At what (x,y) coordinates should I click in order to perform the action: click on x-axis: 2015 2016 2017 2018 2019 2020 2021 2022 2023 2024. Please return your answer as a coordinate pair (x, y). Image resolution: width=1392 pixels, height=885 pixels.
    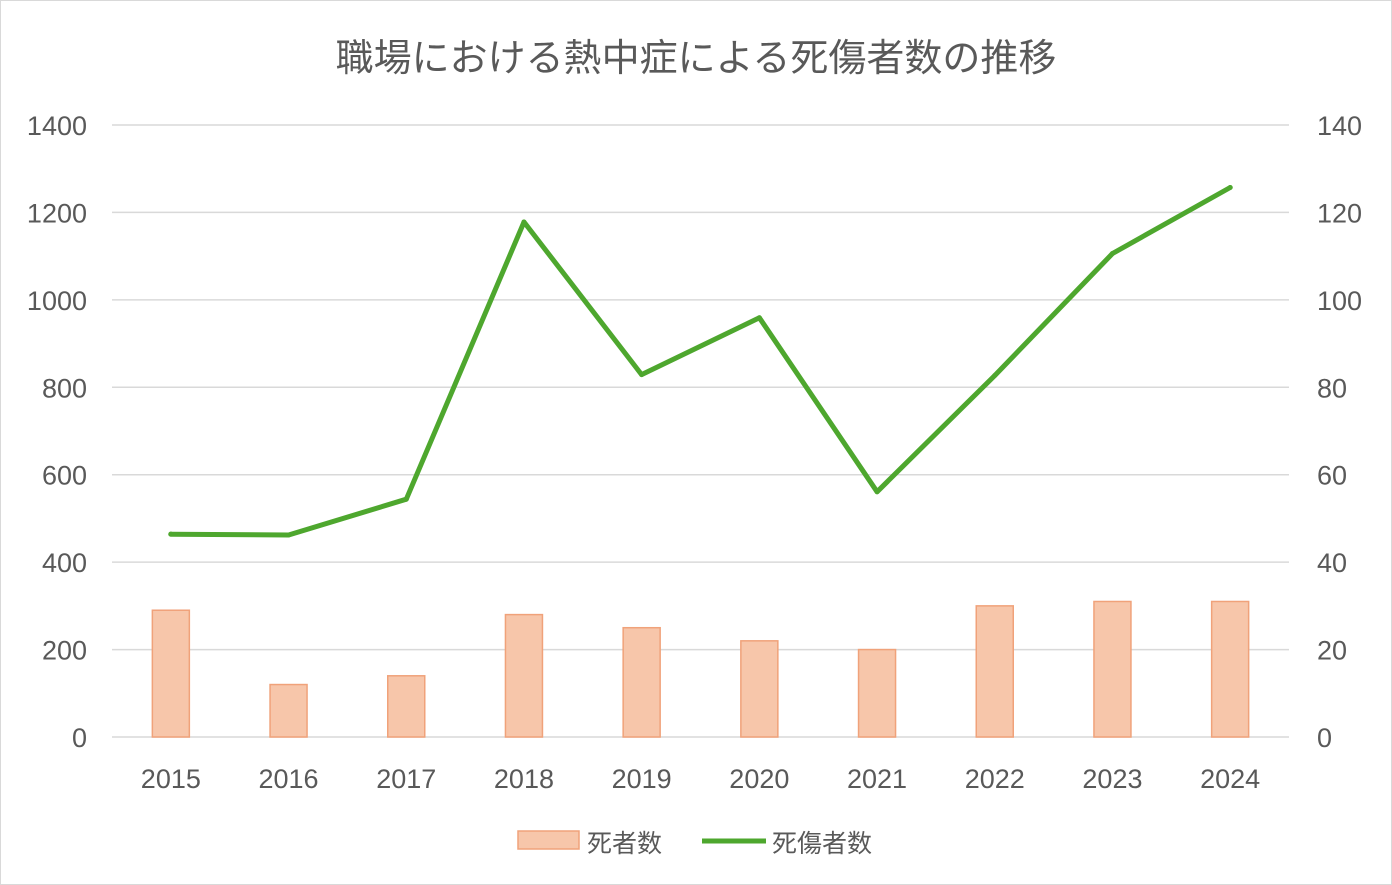
    Looking at the image, I should click on (700, 779).